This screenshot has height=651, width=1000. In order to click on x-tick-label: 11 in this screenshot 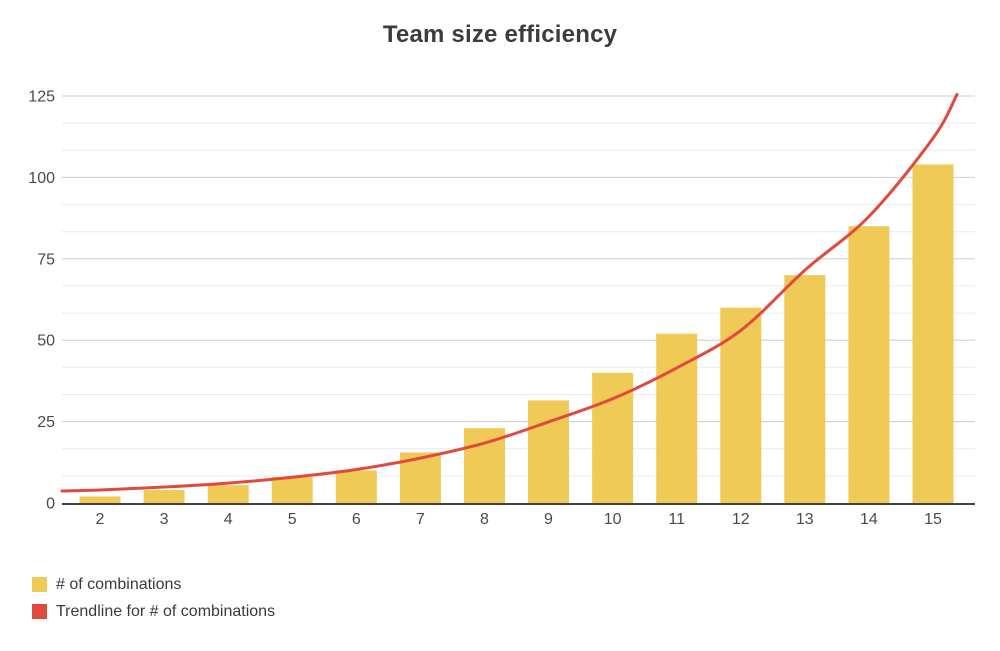, I will do `click(676, 519)`.